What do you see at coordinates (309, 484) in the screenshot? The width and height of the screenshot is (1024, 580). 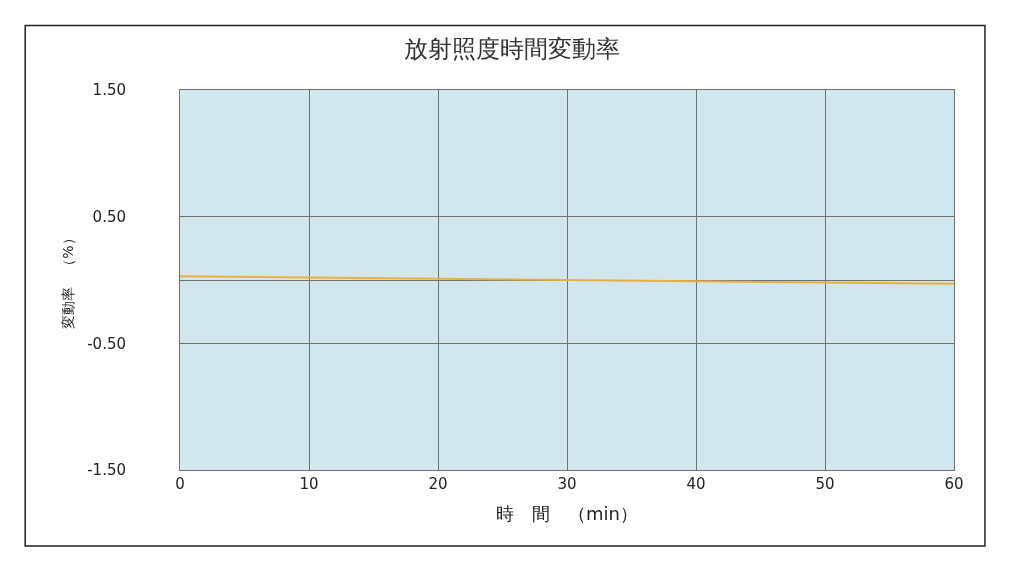 I see `x-tick-label: 10` at bounding box center [309, 484].